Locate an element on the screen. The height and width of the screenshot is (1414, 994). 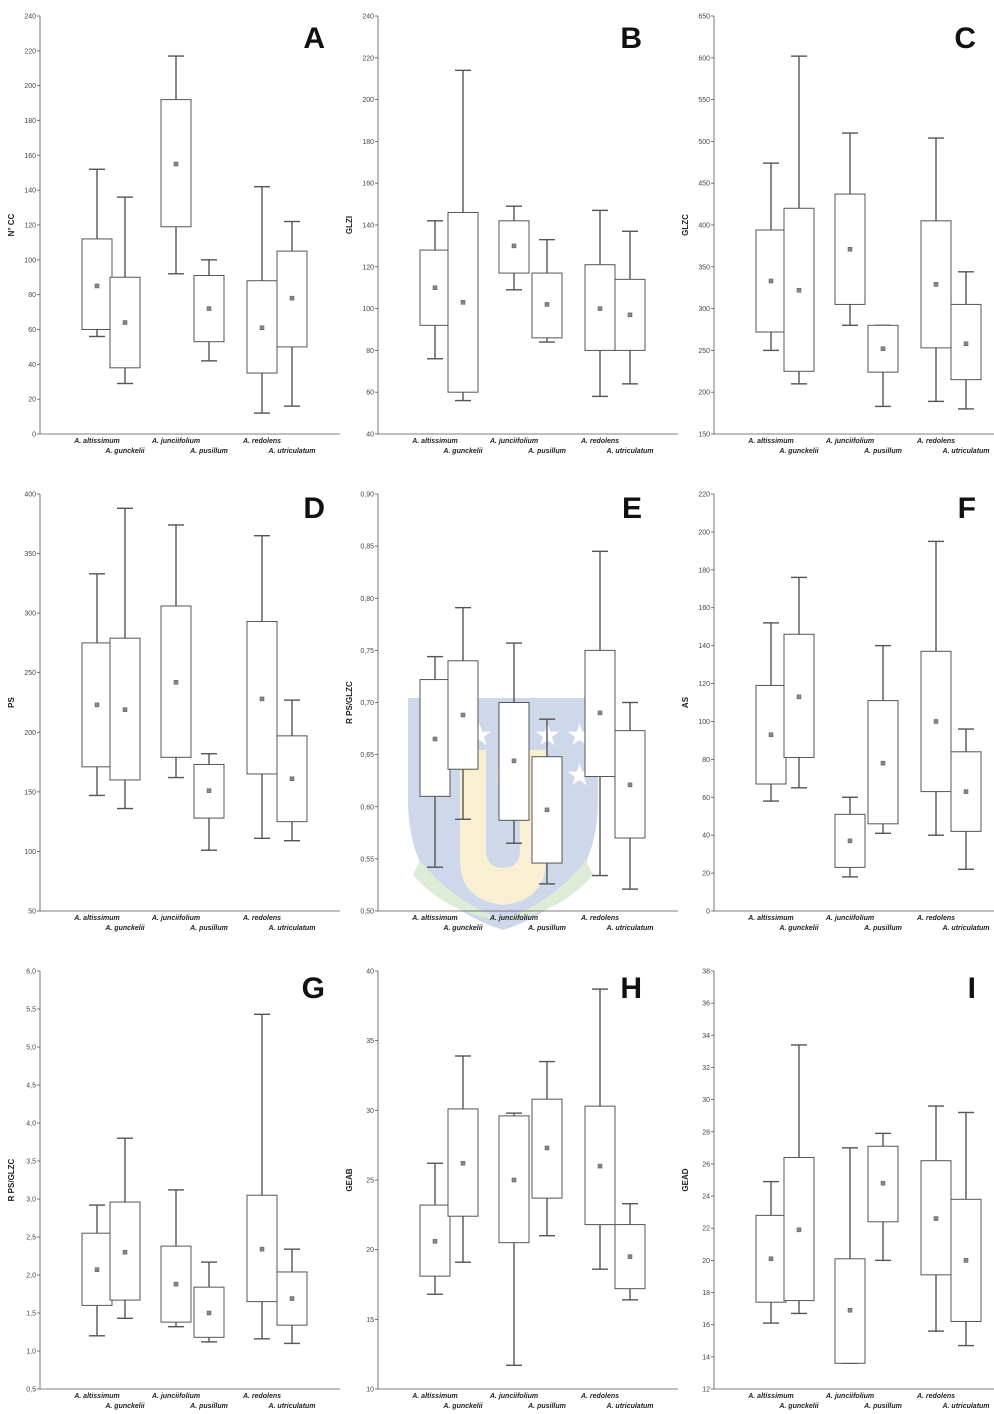
y-tick-label: 1,5 is located at coordinates (31, 1314).